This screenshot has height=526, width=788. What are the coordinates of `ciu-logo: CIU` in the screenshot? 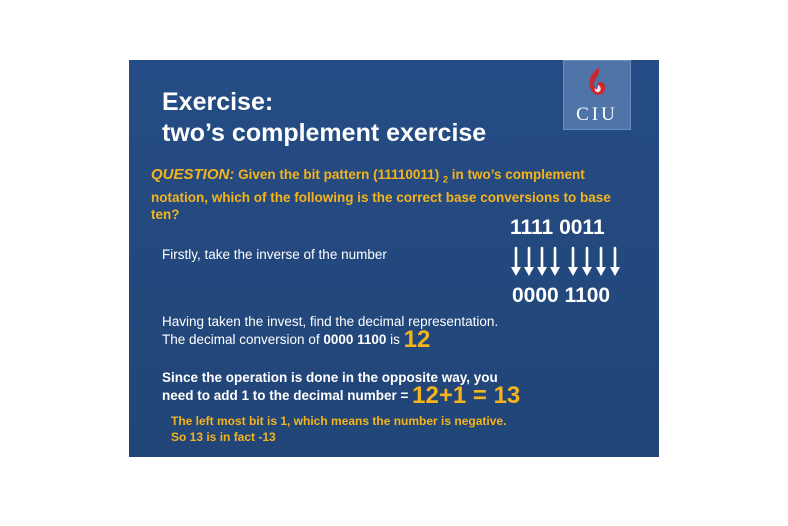 It's located at (597, 95).